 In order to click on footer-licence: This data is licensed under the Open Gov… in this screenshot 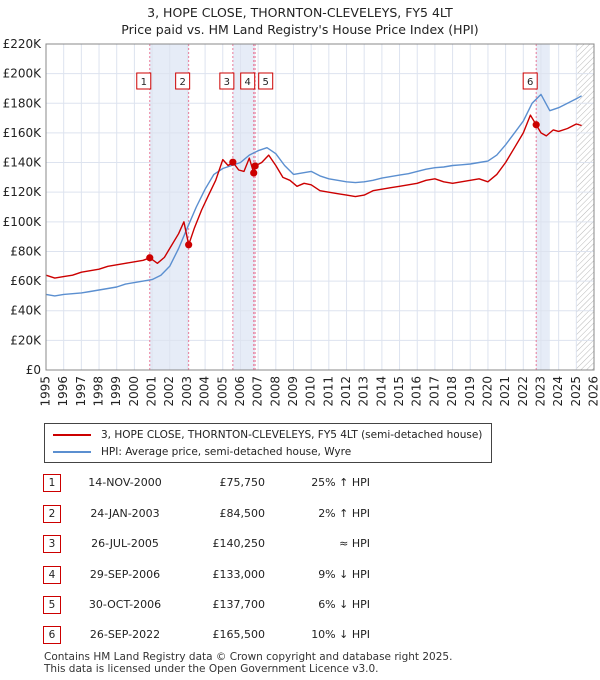, I will do `click(211, 669)`.